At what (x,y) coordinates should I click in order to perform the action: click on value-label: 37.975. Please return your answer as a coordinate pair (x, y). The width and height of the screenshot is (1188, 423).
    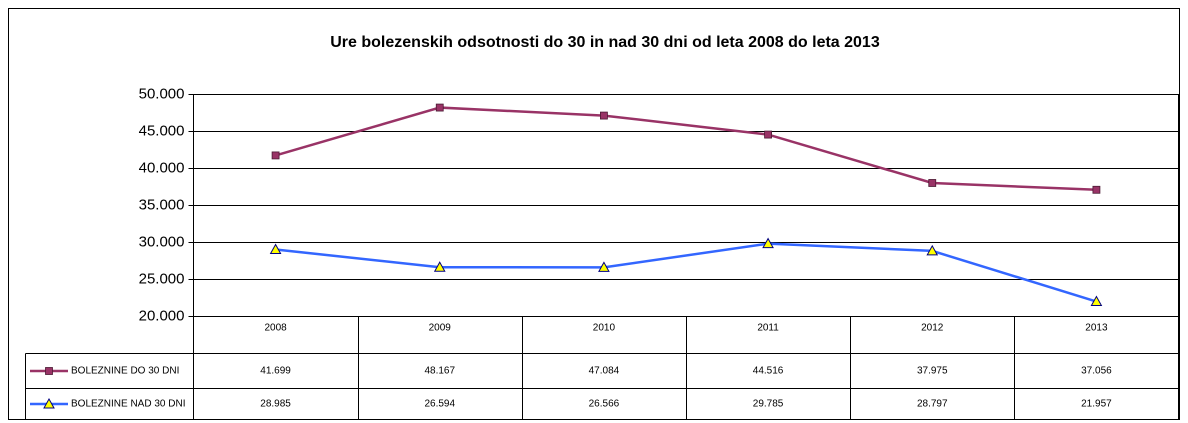
    Looking at the image, I should click on (932, 371).